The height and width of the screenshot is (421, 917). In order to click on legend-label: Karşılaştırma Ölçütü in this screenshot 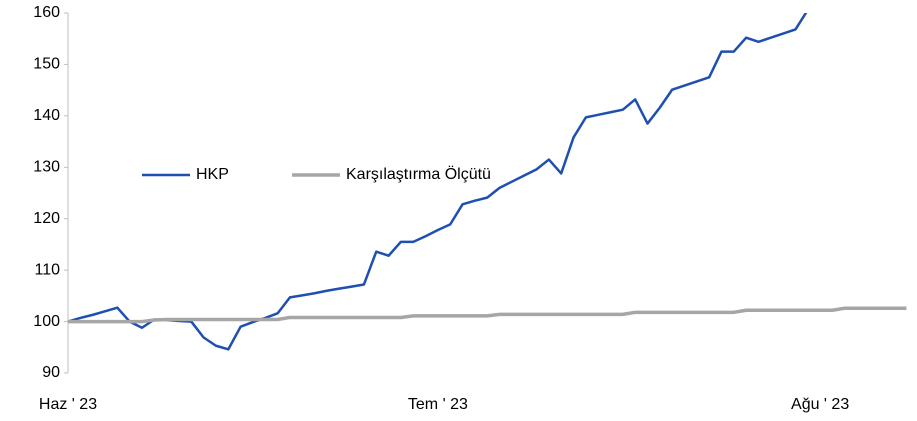, I will do `click(418, 174)`.